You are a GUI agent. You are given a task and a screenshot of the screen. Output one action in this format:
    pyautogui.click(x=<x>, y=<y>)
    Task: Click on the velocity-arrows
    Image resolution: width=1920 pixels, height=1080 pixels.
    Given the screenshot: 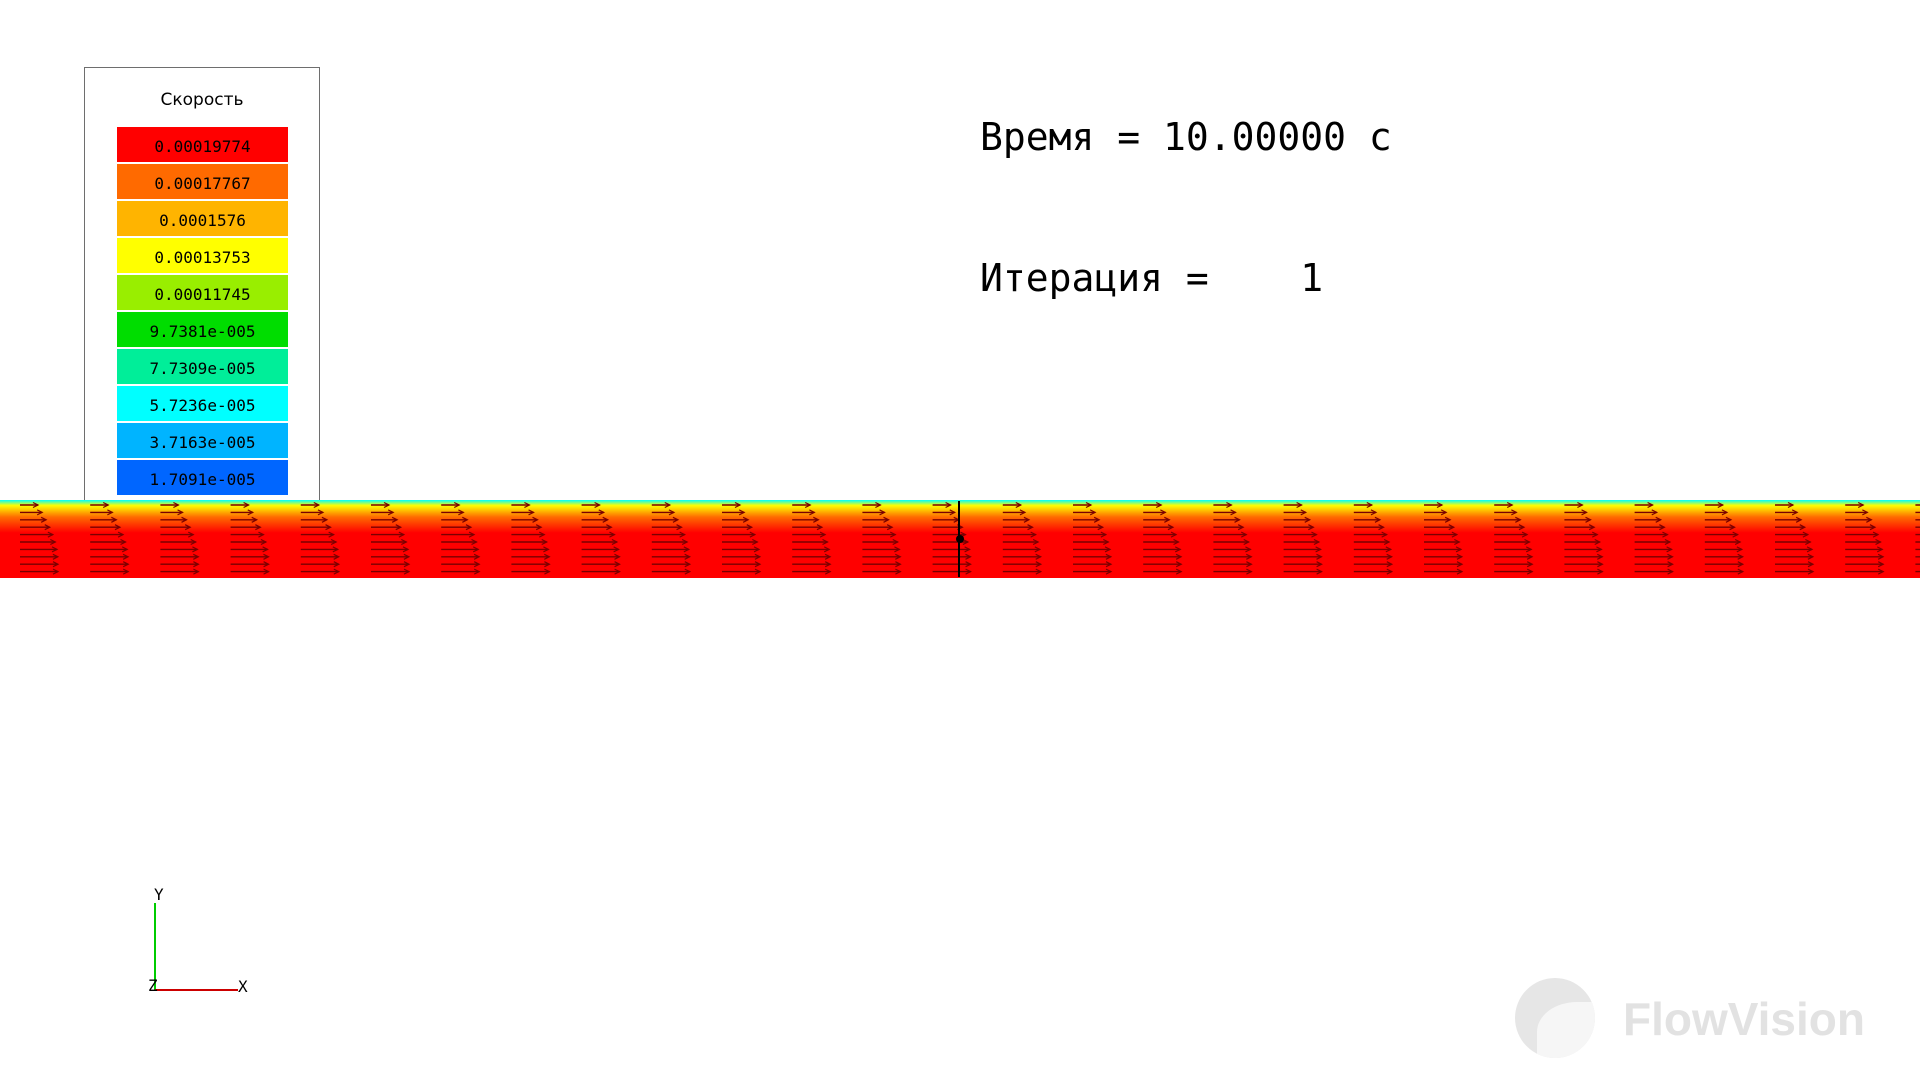 What is the action you would take?
    pyautogui.click(x=970, y=538)
    